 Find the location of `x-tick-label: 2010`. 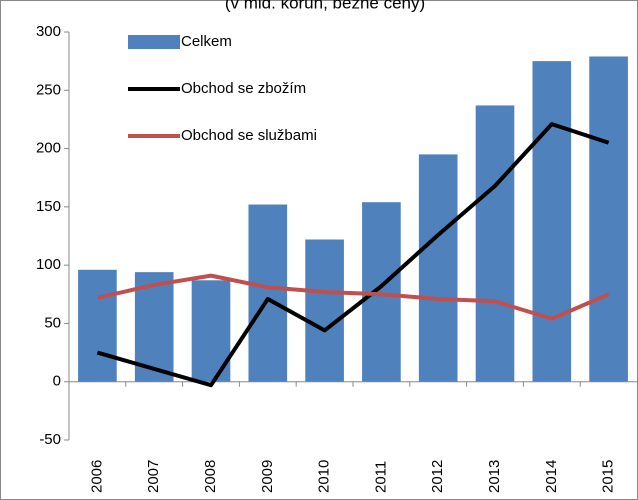

x-tick-label: 2010 is located at coordinates (324, 476).